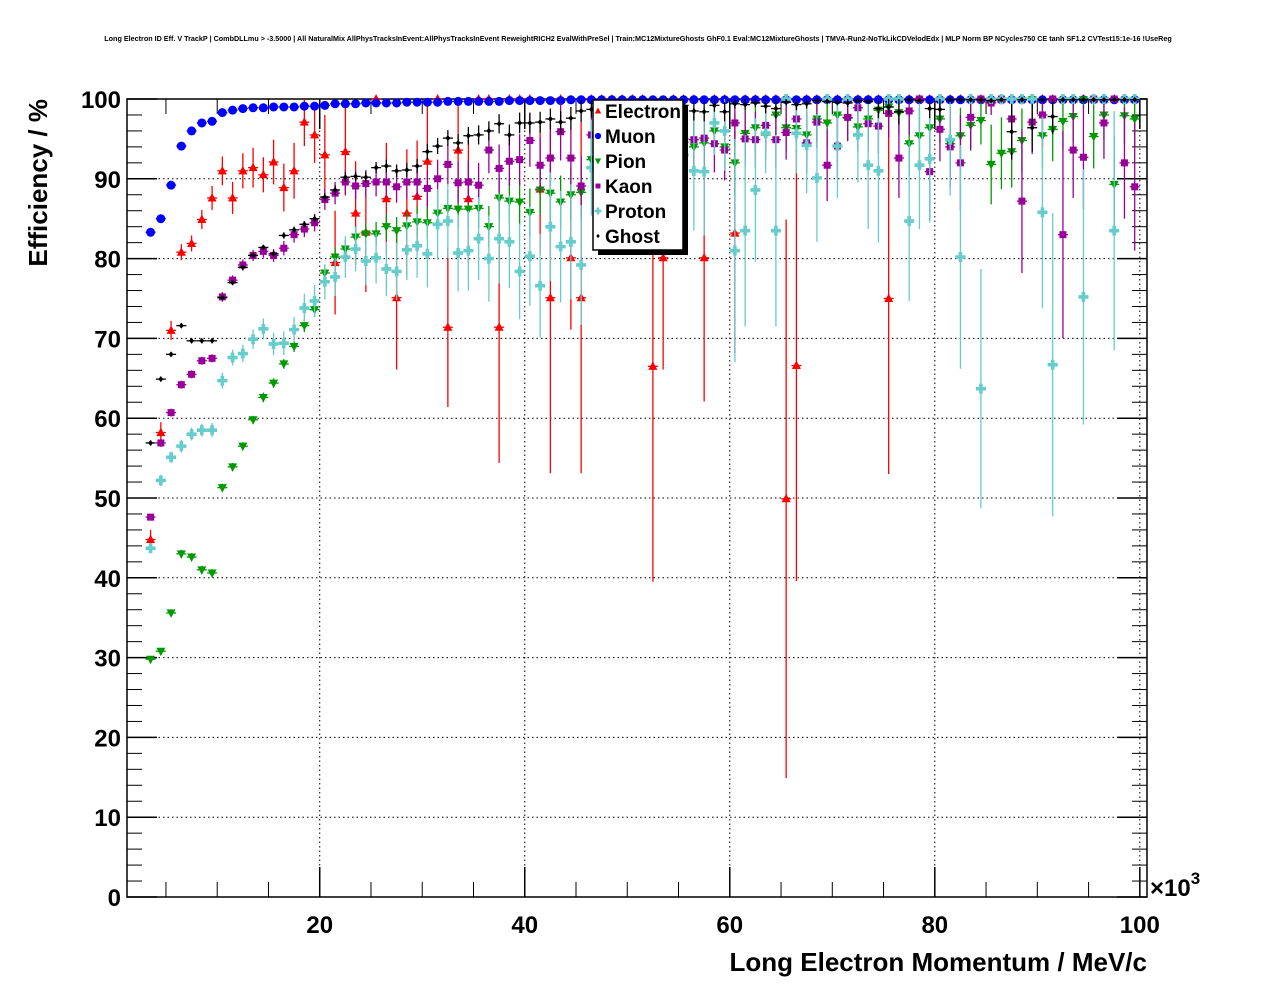 This screenshot has height=996, width=1276. What do you see at coordinates (598, 211) in the screenshot?
I see `proton-legend-marker` at bounding box center [598, 211].